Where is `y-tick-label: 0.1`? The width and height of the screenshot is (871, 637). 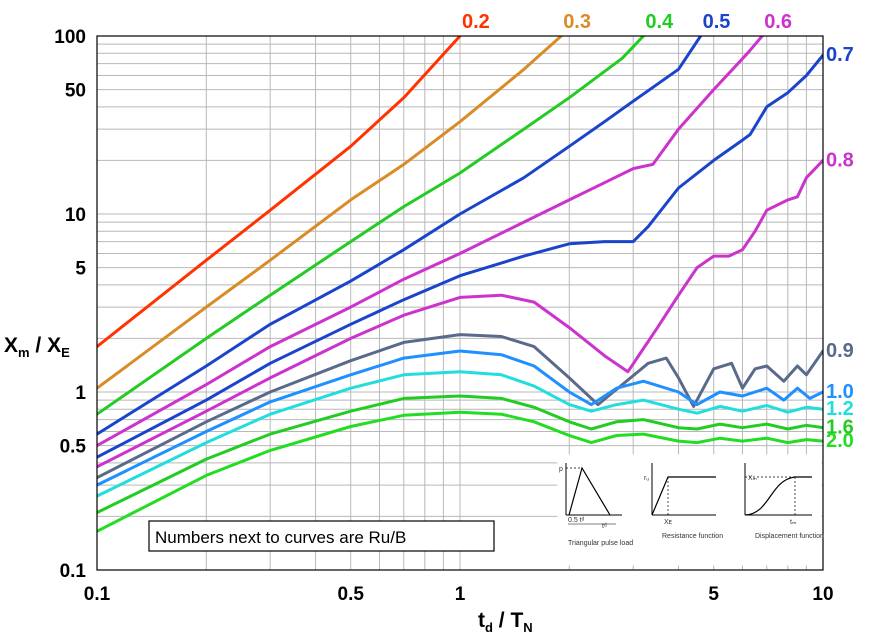 y-tick-label: 0.1 is located at coordinates (73, 571).